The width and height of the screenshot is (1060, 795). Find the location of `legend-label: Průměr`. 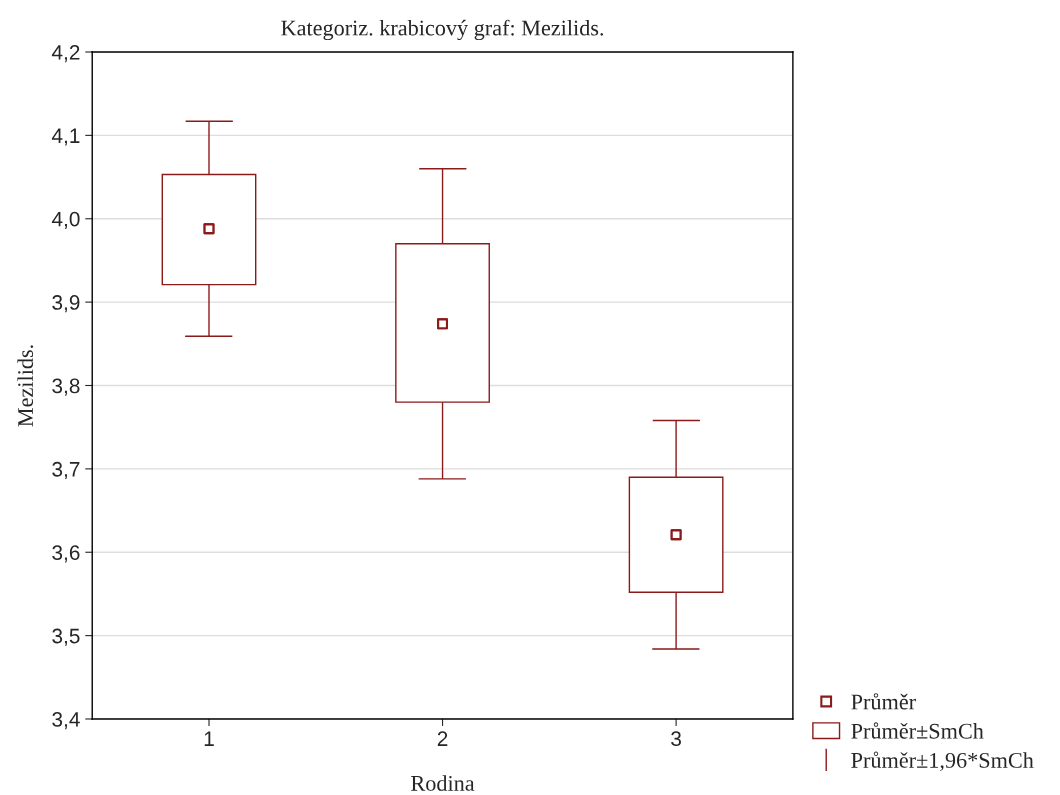

legend-label: Průměr is located at coordinates (883, 701).